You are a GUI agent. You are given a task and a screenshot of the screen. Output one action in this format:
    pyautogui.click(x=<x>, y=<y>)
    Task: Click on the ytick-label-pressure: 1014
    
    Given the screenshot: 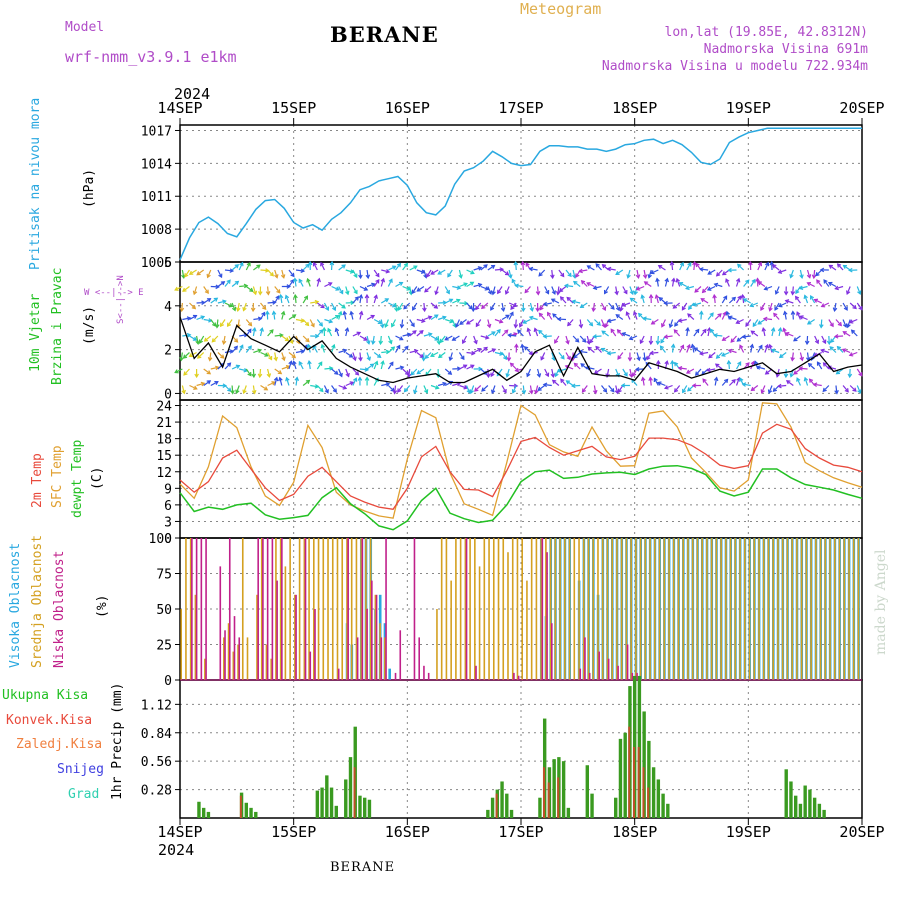 What is the action you would take?
    pyautogui.click(x=156, y=164)
    